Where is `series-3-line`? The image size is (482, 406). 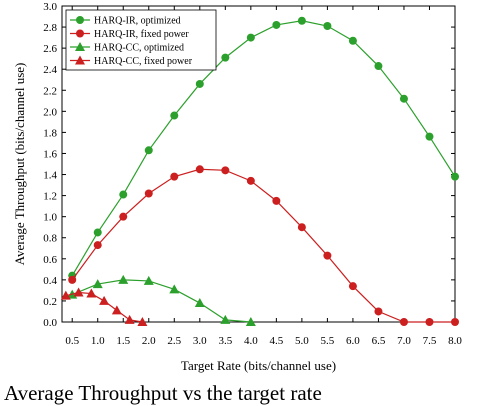
series-3-line is located at coordinates (161, 301).